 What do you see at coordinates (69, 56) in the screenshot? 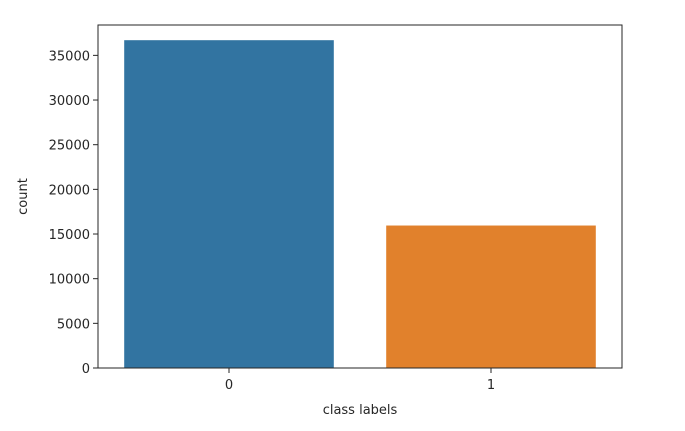
I see `y-tick-label-35000: 35000` at bounding box center [69, 56].